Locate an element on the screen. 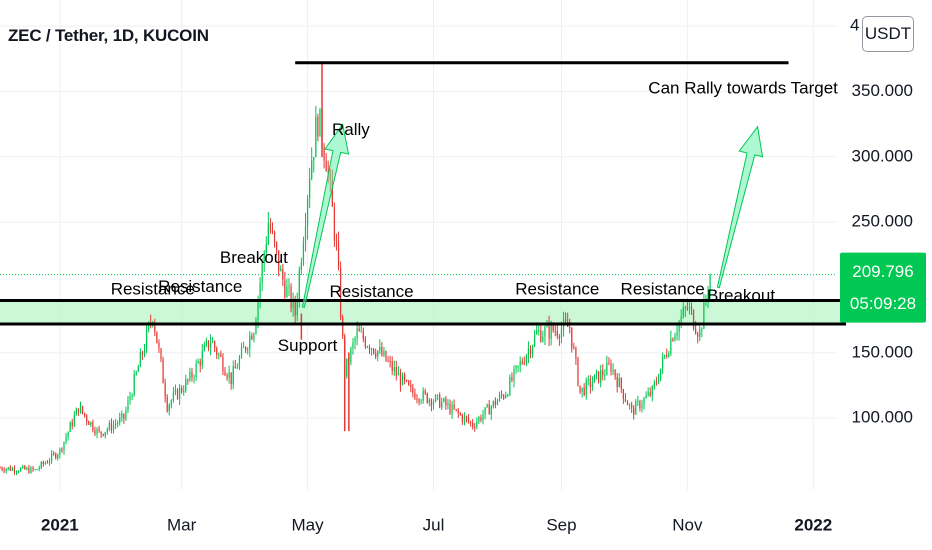 The image size is (932, 550). chart-title: ZEC / Tether, 1D, KUCOIN is located at coordinates (108, 35).